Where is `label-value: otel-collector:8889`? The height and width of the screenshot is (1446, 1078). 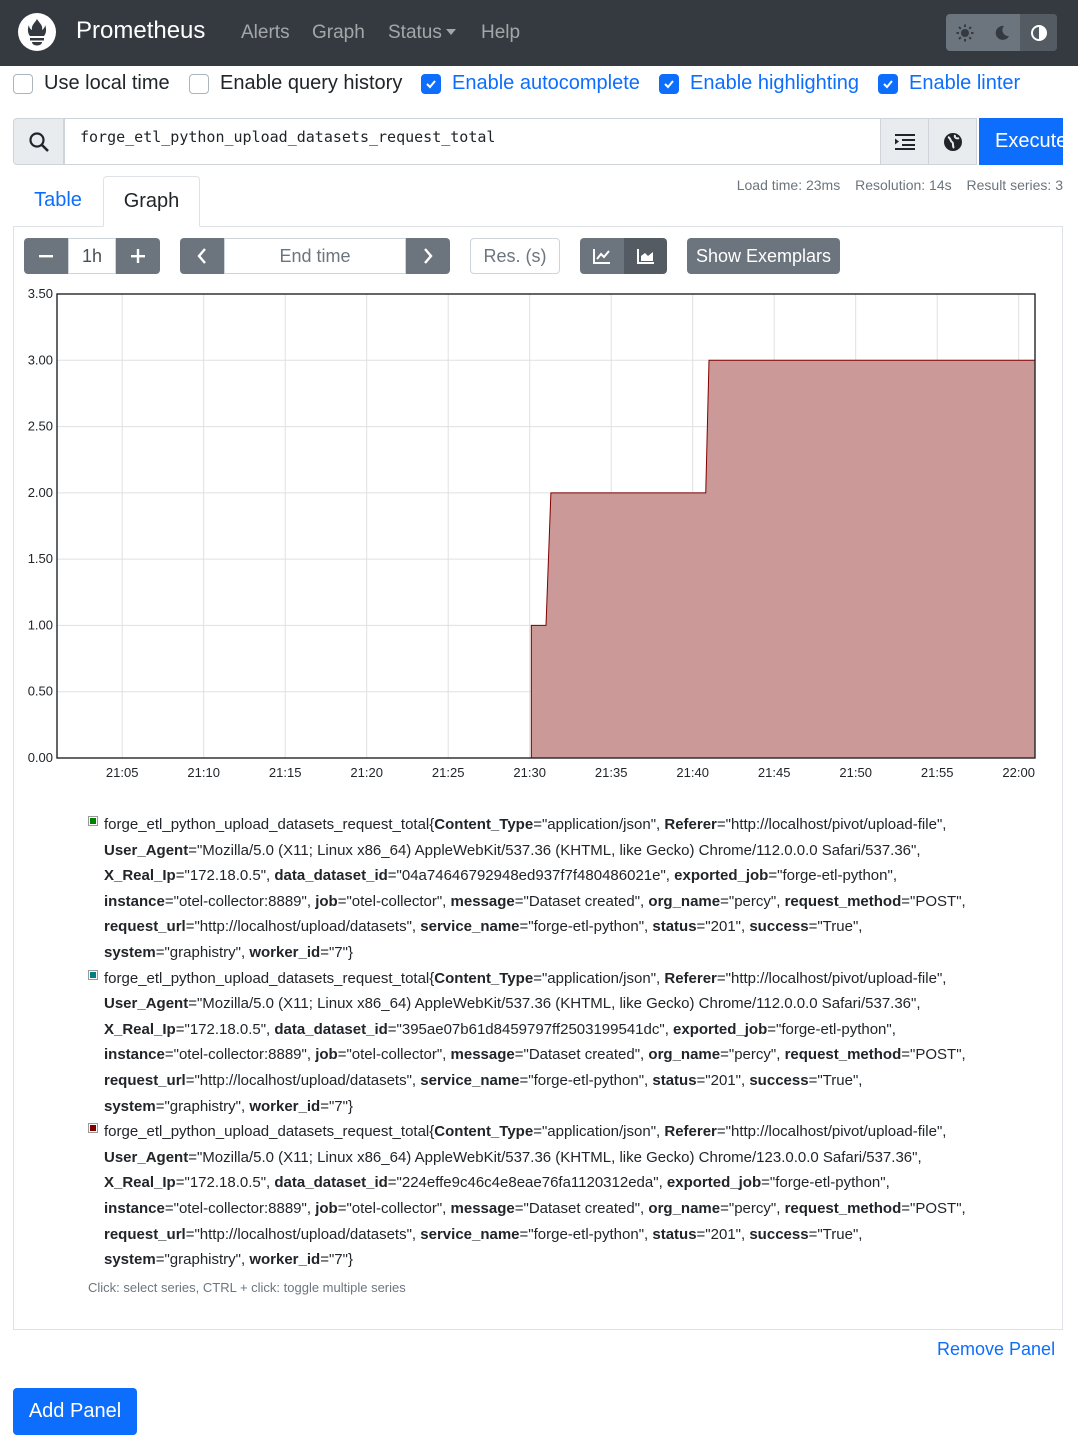
label-value: otel-collector:8889 is located at coordinates (240, 1055).